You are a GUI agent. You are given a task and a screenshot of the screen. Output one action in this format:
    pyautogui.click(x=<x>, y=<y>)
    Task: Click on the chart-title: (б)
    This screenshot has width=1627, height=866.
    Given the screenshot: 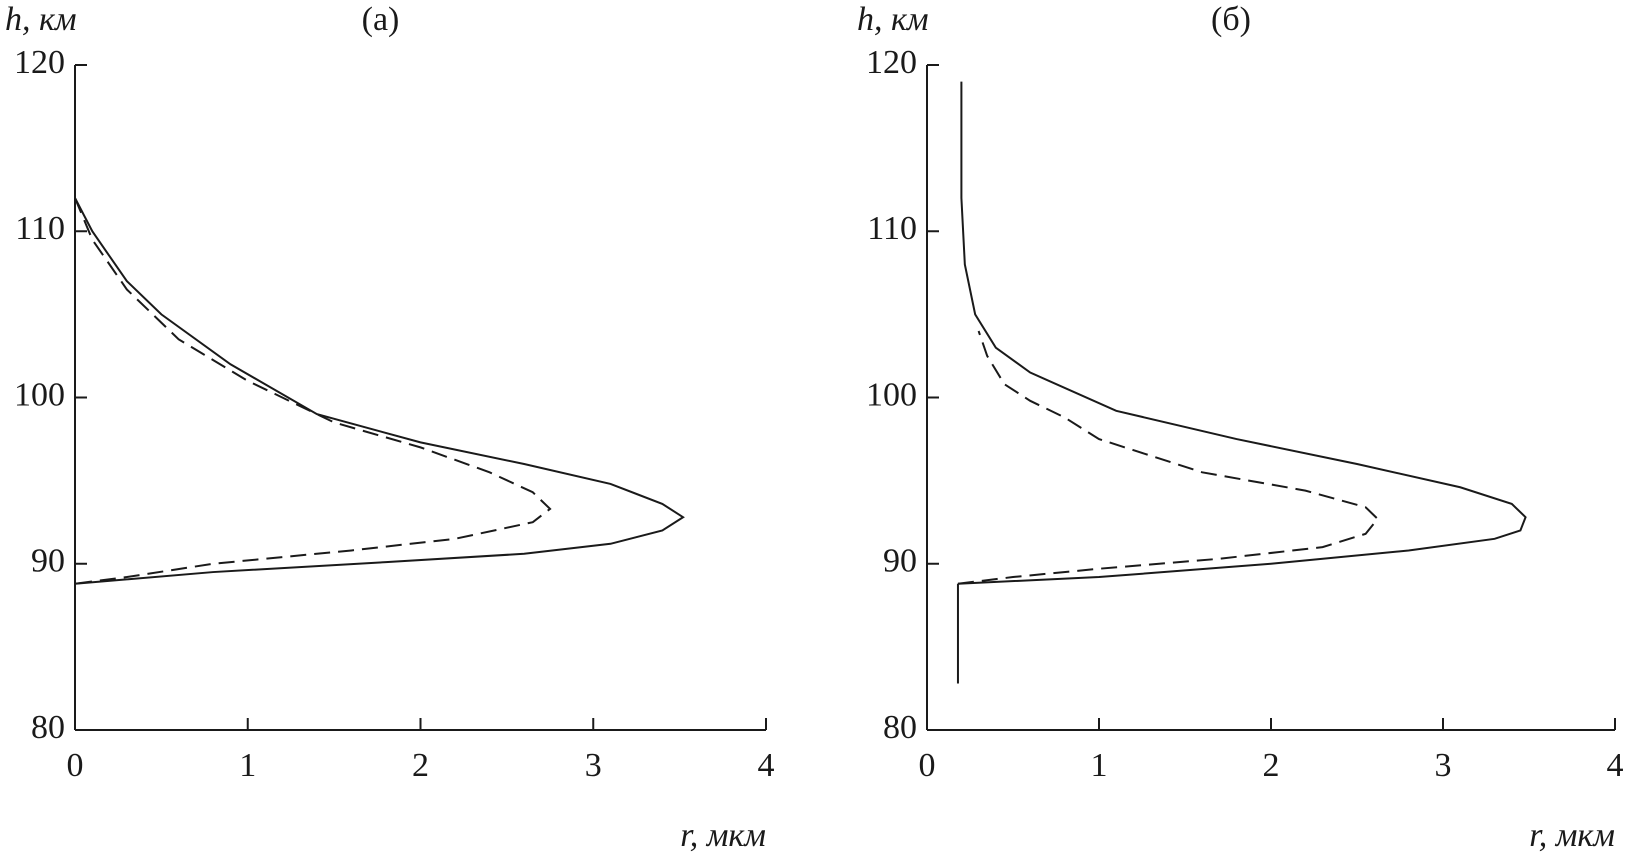 What is the action you would take?
    pyautogui.click(x=1231, y=19)
    